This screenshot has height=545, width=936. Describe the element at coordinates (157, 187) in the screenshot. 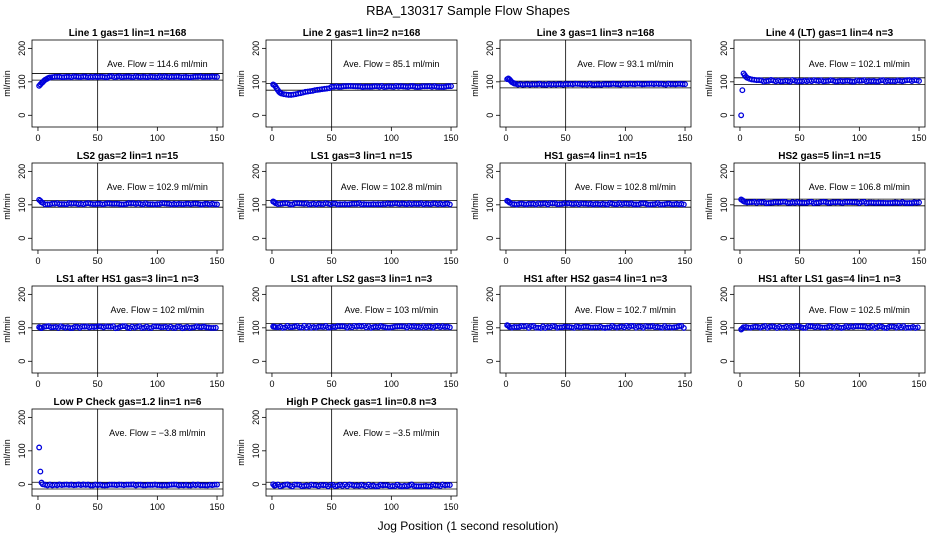

I see `average-flow-annotation: Ave. Flow = 102.9 ml/min` at that location.